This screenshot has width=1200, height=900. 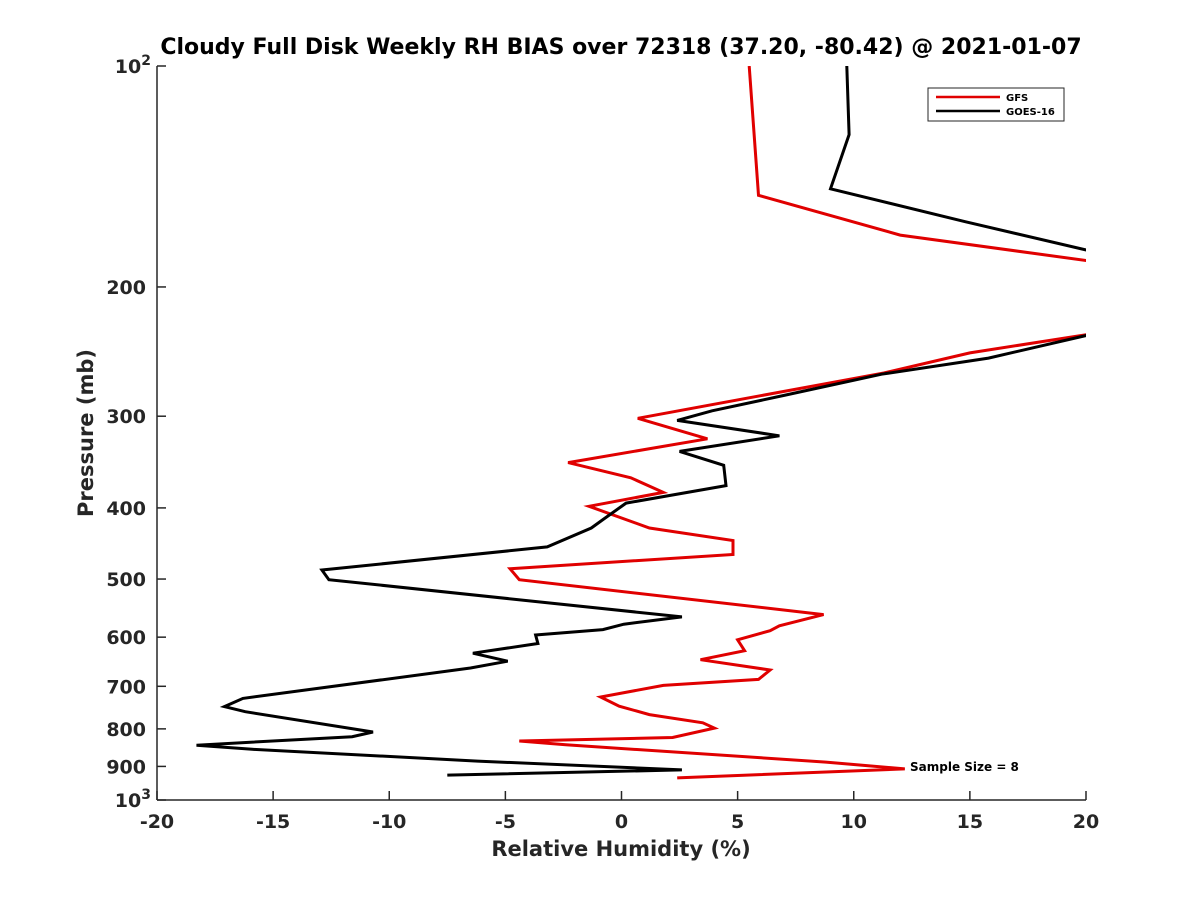 I want to click on x-tick-label: -15, so click(x=273, y=822).